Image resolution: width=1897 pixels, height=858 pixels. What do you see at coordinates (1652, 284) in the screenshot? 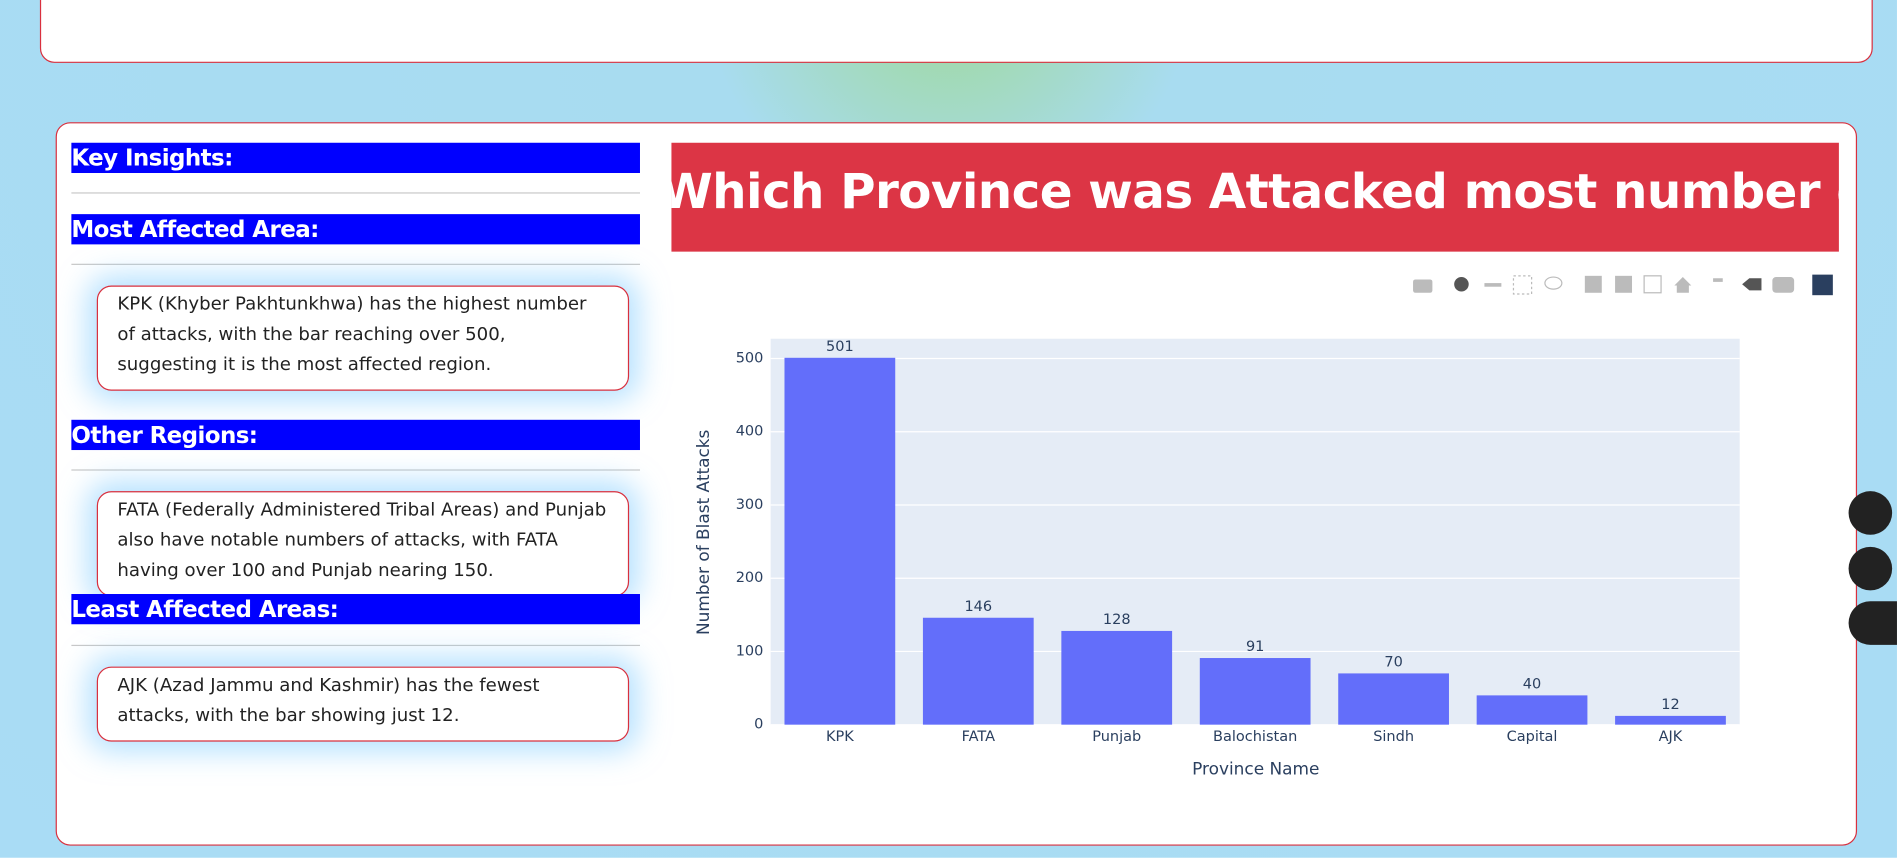
I see `autoscale-button` at bounding box center [1652, 284].